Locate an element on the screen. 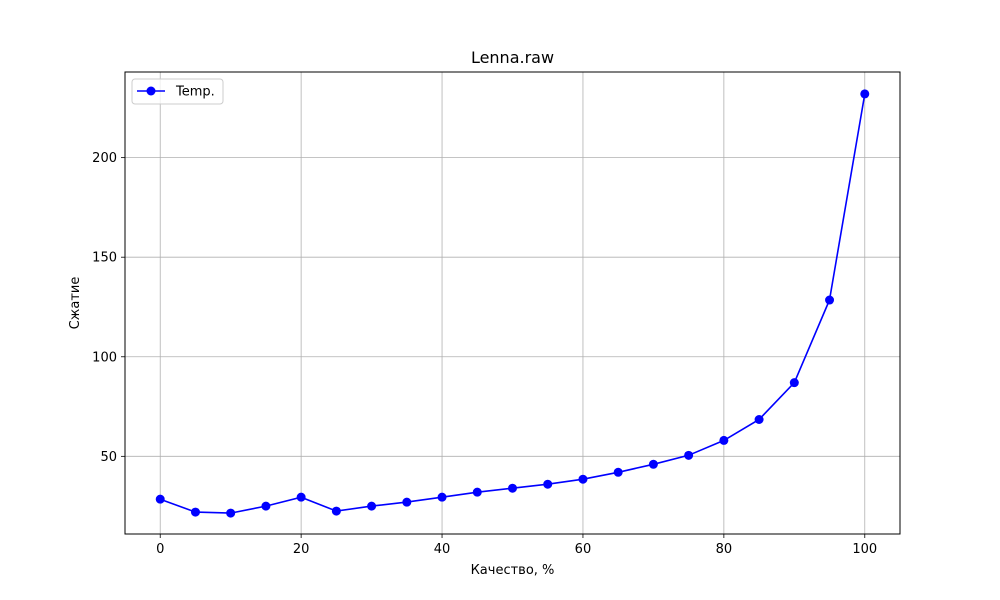 Image resolution: width=1000 pixels, height=600 pixels. x-tick-label: 0 is located at coordinates (160, 549).